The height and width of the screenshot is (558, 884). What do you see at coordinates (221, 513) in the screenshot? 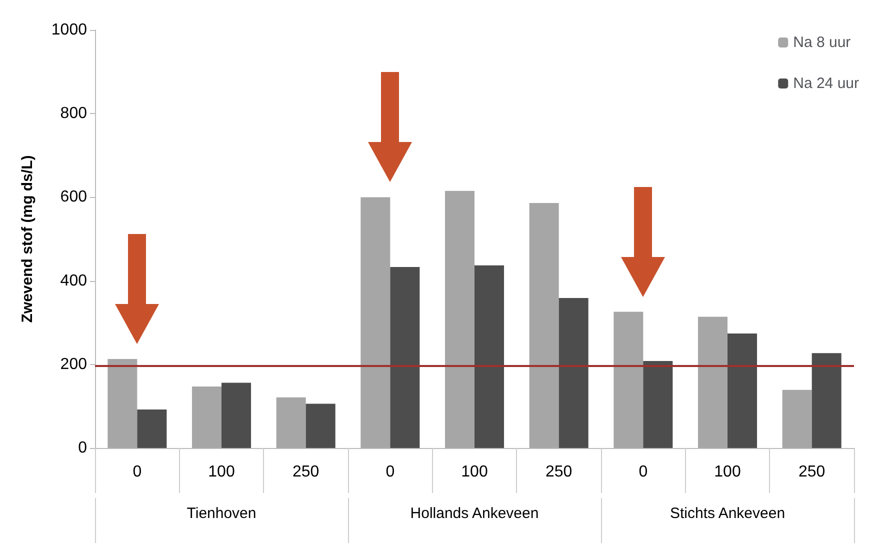
I see `text: Tienhoven` at bounding box center [221, 513].